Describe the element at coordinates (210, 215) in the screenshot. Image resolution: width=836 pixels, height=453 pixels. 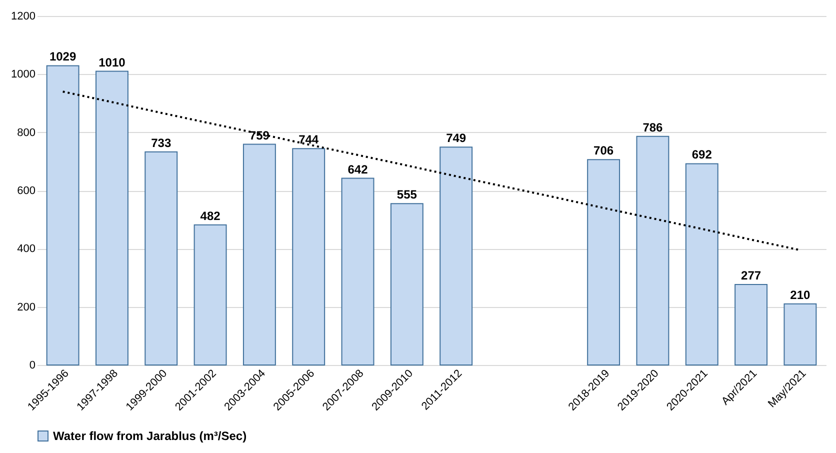
I see `data-label: 482` at that location.